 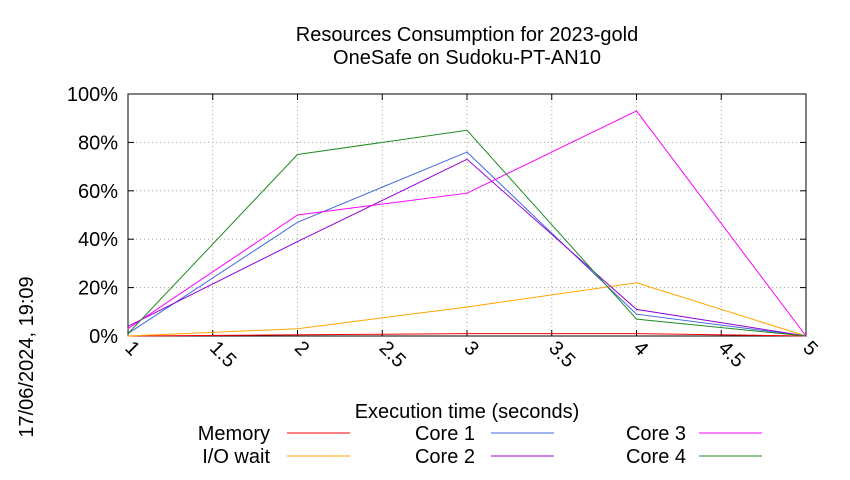 What do you see at coordinates (656, 434) in the screenshot?
I see `legend-label-core-3: Core 3` at bounding box center [656, 434].